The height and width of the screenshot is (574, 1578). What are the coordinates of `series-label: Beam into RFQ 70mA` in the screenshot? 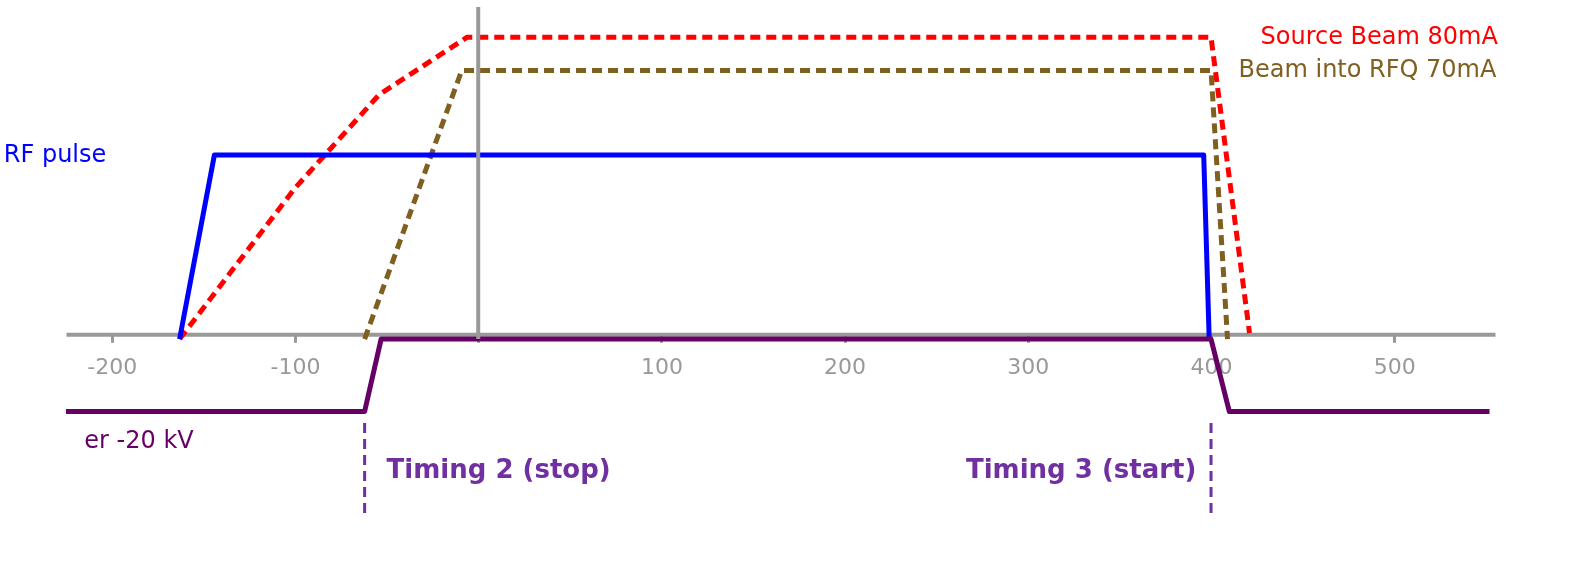 It's located at (1367, 69).